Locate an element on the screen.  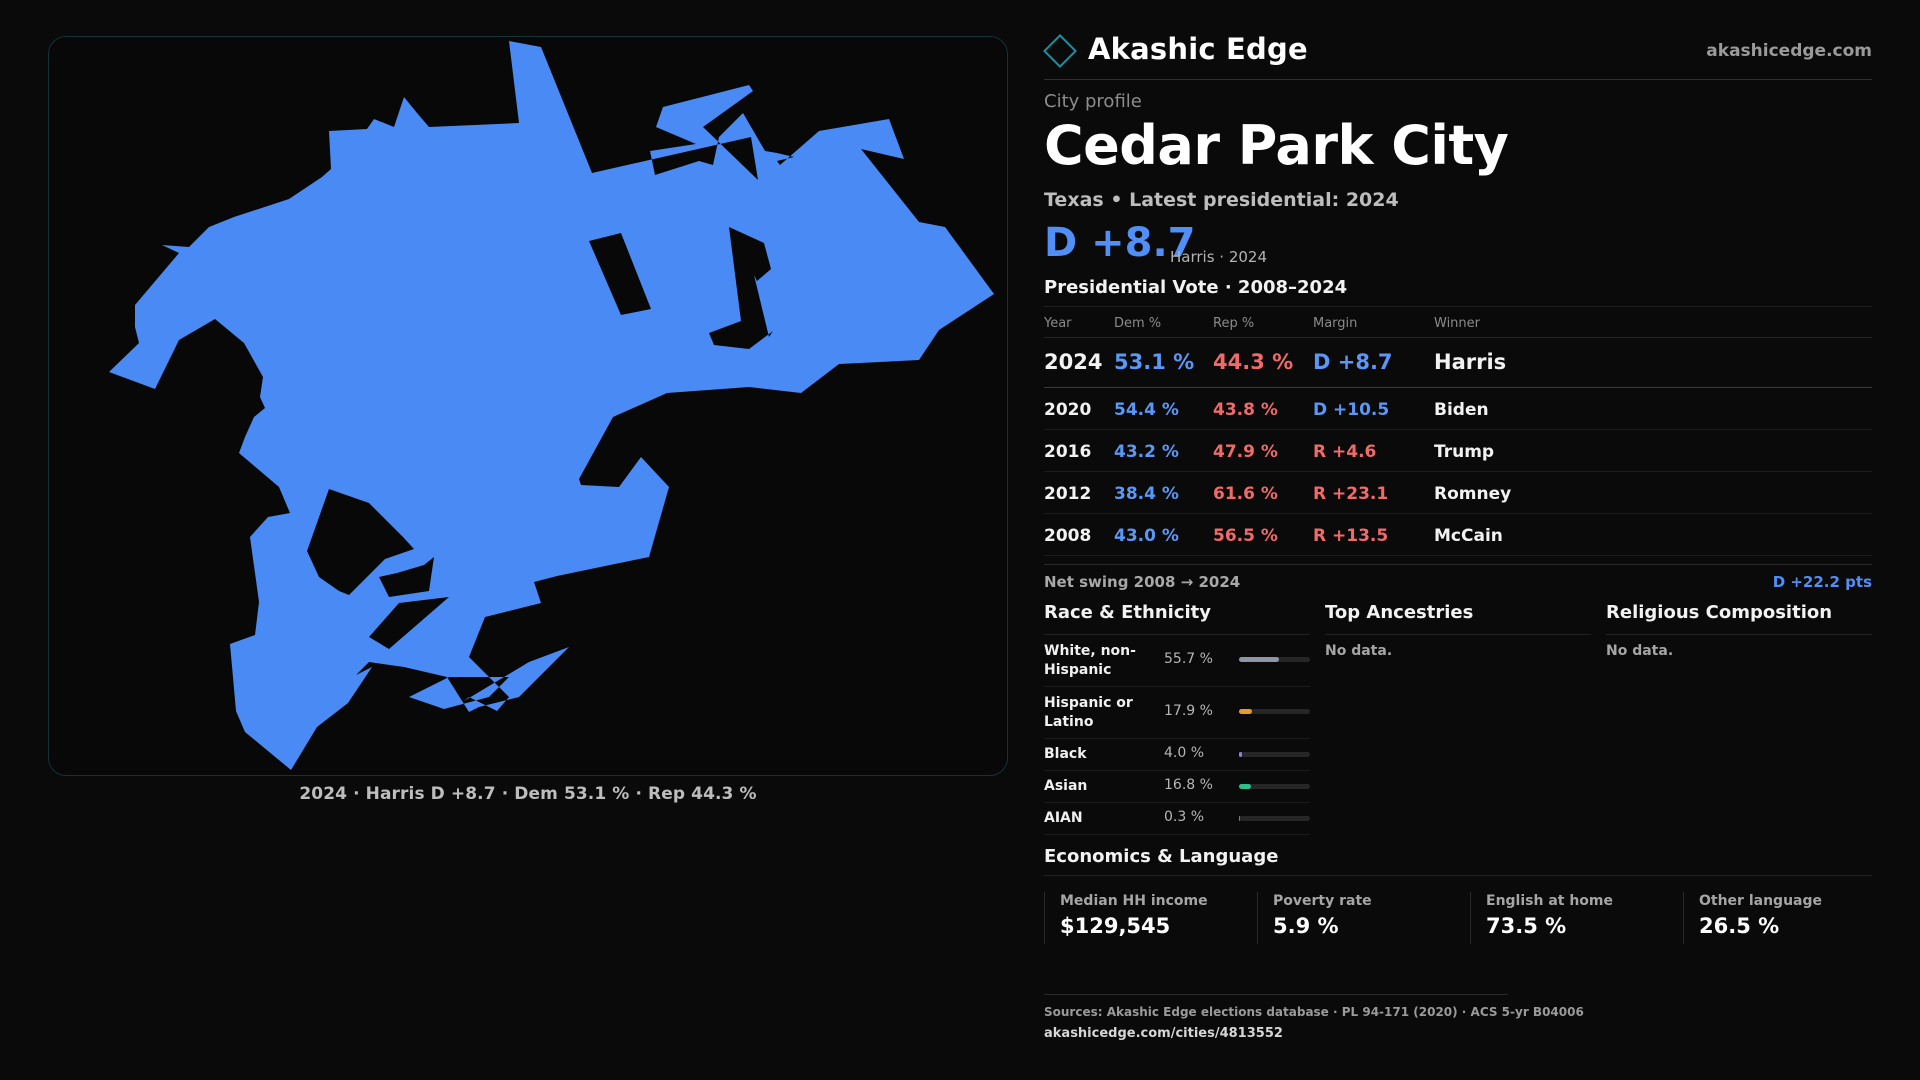
rep-cell: 56.5 % is located at coordinates (1245, 536).